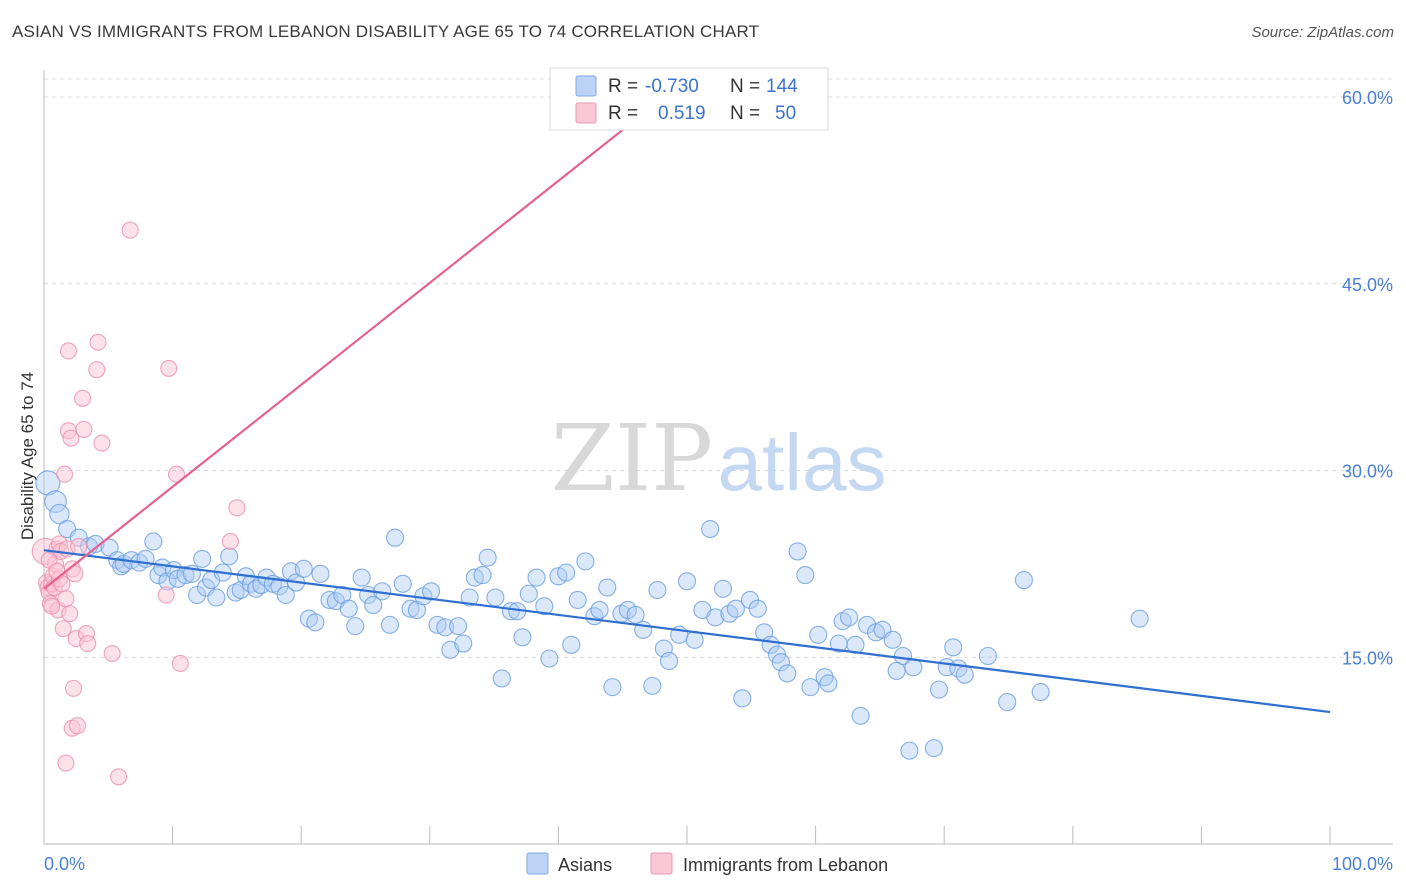  Describe the element at coordinates (623, 86) in the screenshot. I see `stats-r-label-asians: R =` at that location.